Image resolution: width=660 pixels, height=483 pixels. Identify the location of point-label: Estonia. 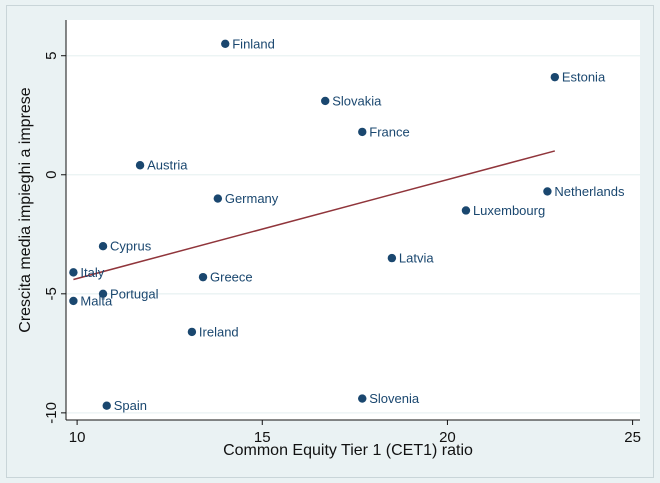
(584, 77).